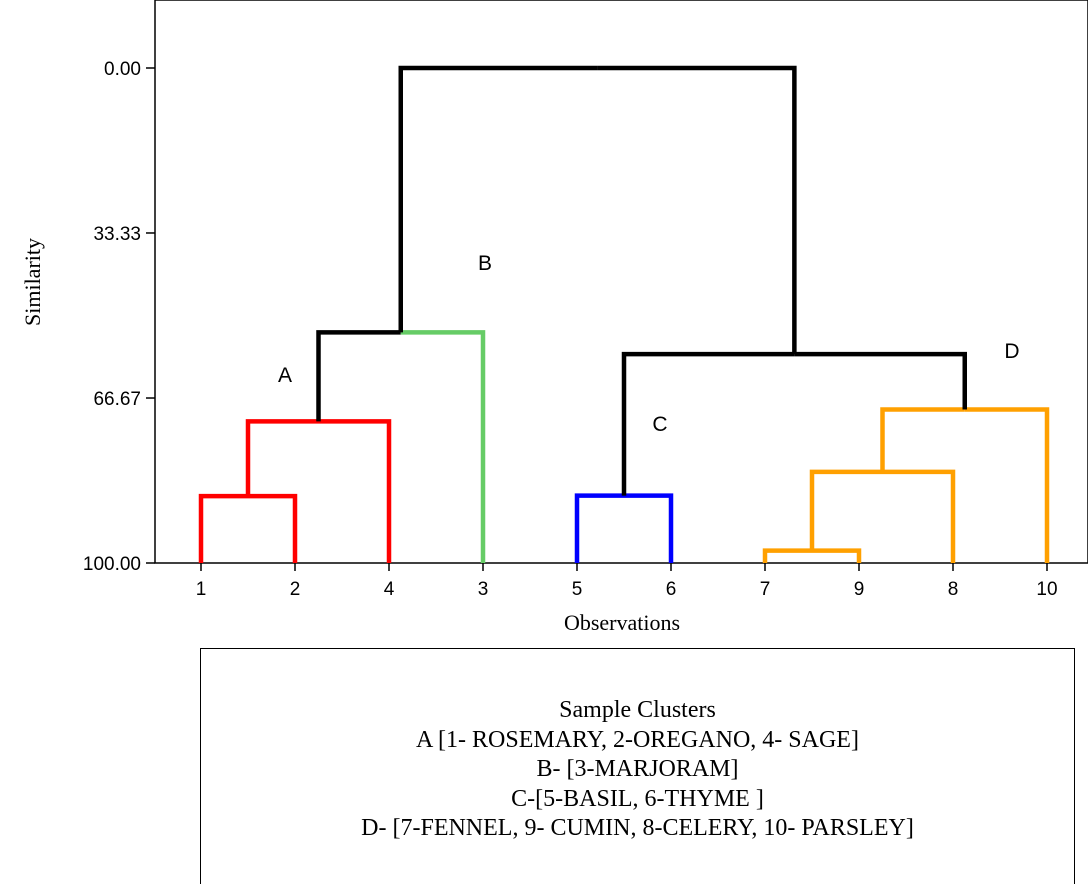  What do you see at coordinates (671, 589) in the screenshot?
I see `x-tick-label: 6` at bounding box center [671, 589].